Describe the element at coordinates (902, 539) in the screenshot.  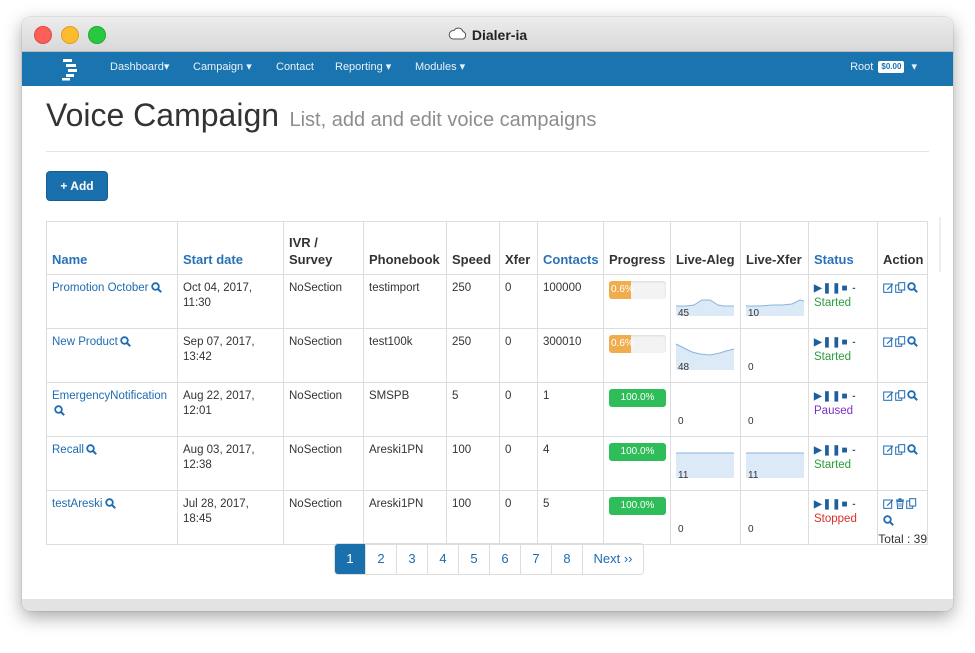
I see `total-count: Total : 39` at that location.